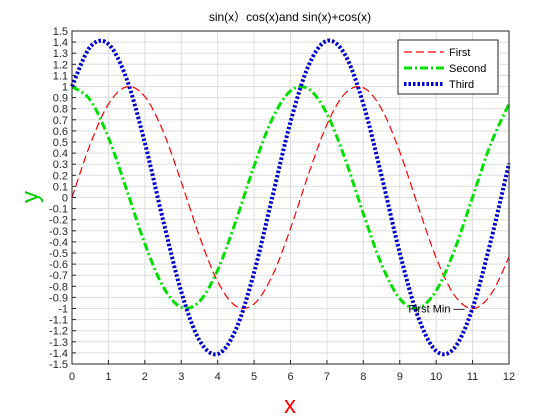 The image size is (560, 420). I want to click on x-axis-label: x, so click(290, 405).